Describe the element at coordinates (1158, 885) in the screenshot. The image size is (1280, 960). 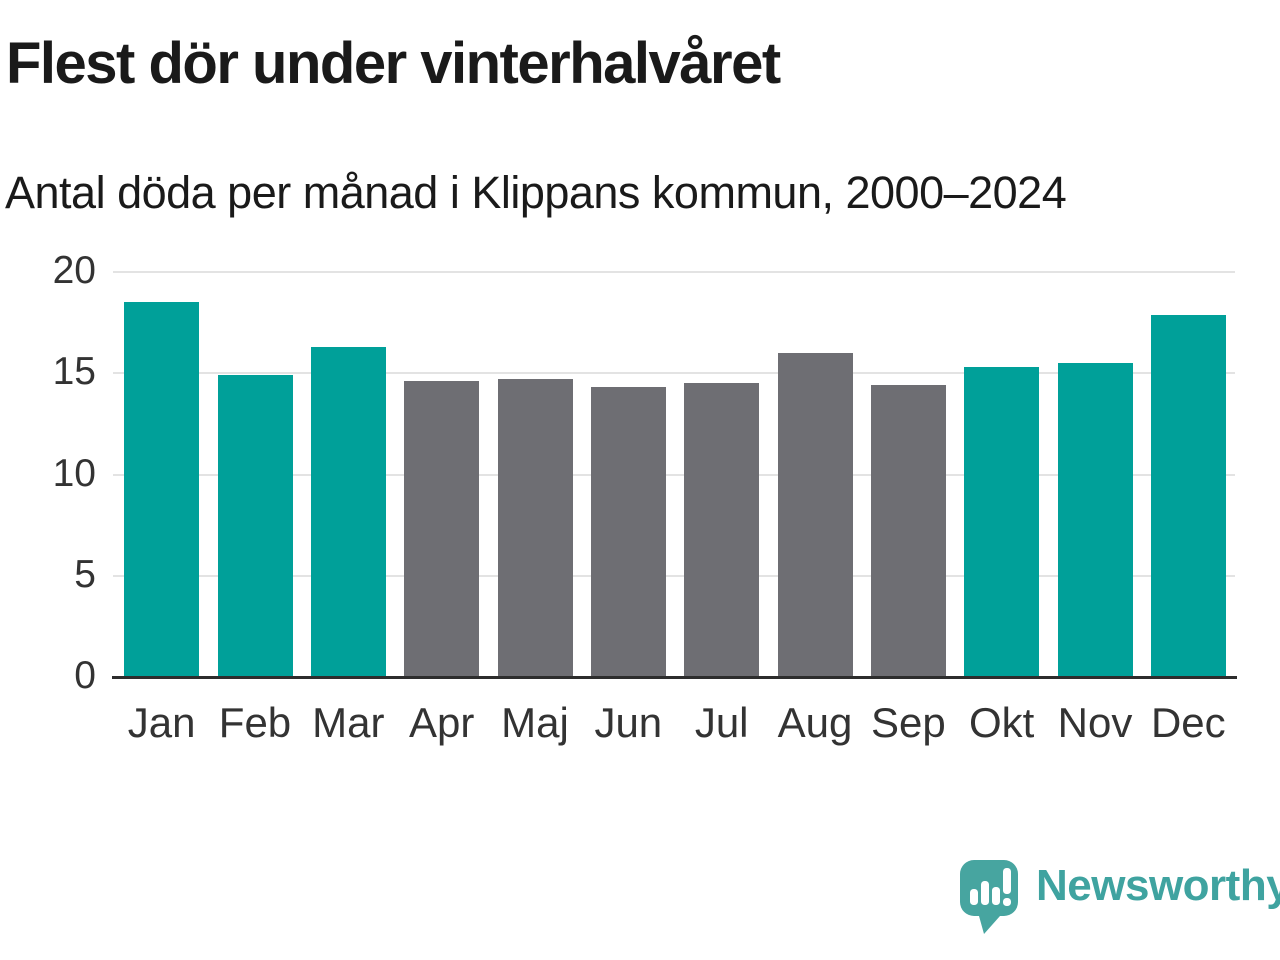
I see `brand-name: Newsworthy` at that location.